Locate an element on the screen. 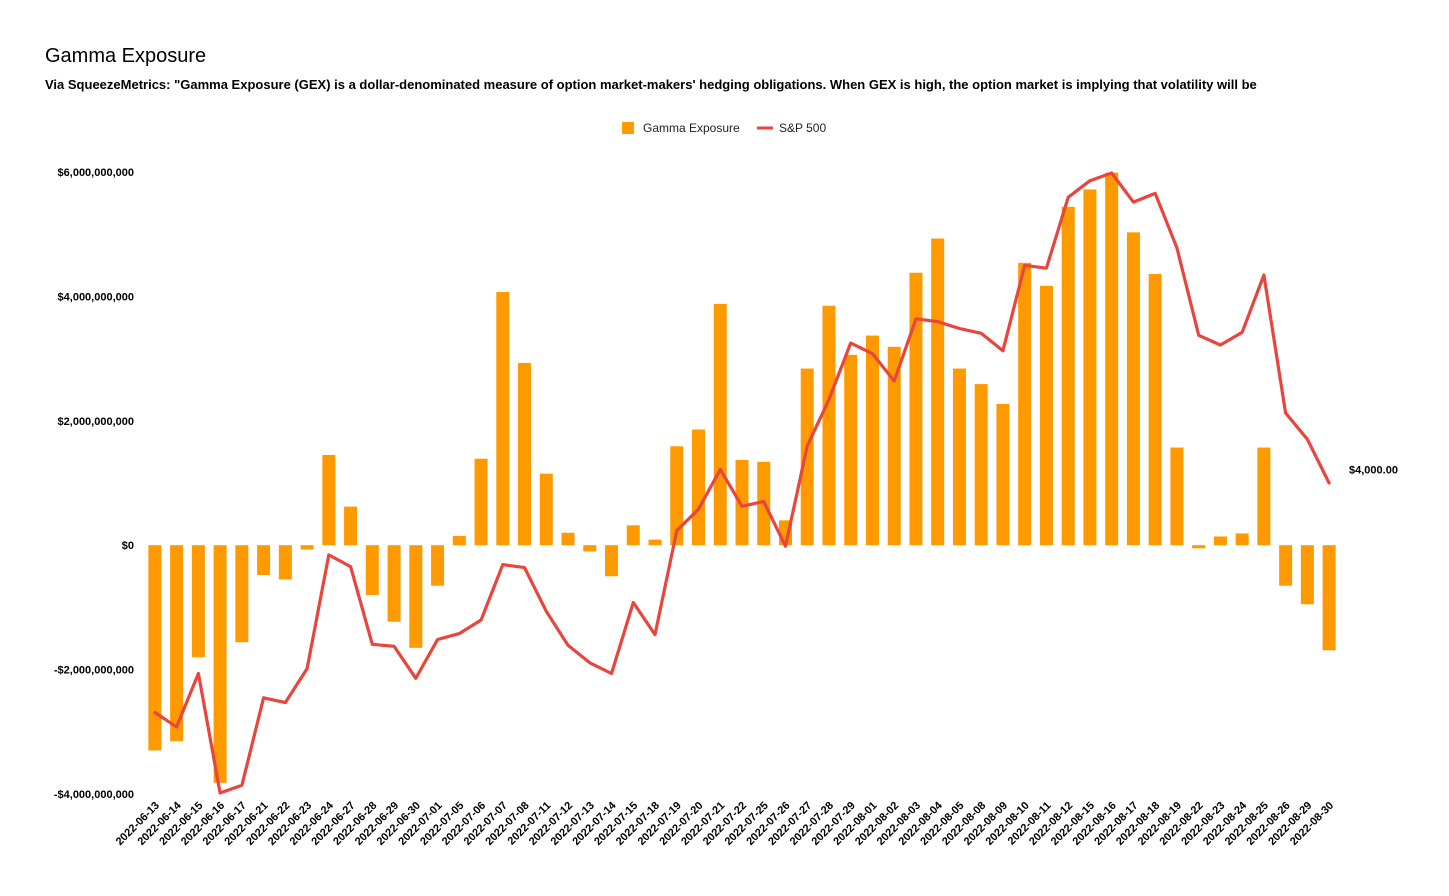 This screenshot has height=896, width=1449. y-tick-label: -$2,000,000,000 is located at coordinates (94, 671).